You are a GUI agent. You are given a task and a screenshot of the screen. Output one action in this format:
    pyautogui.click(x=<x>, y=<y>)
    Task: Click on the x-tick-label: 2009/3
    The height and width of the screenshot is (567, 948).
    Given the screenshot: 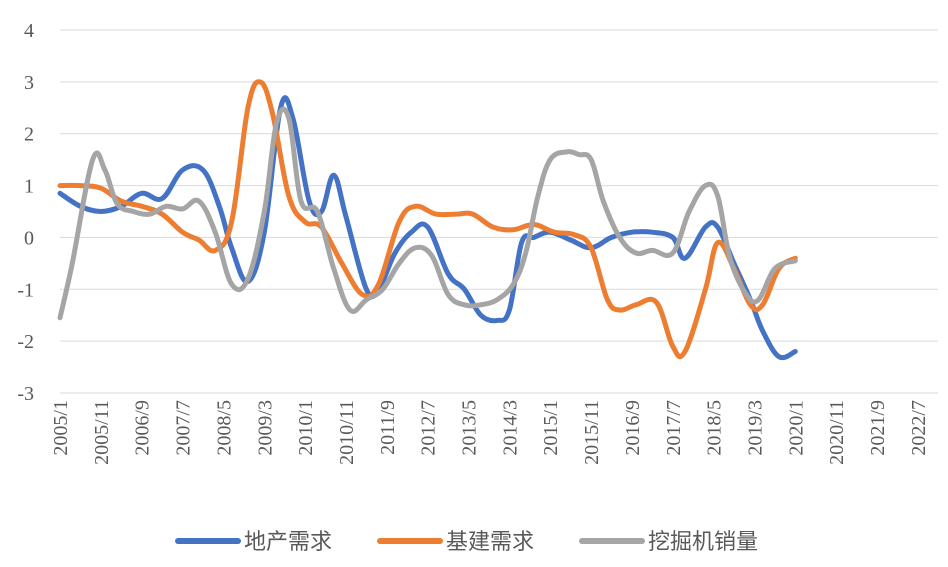 What is the action you would take?
    pyautogui.click(x=265, y=428)
    